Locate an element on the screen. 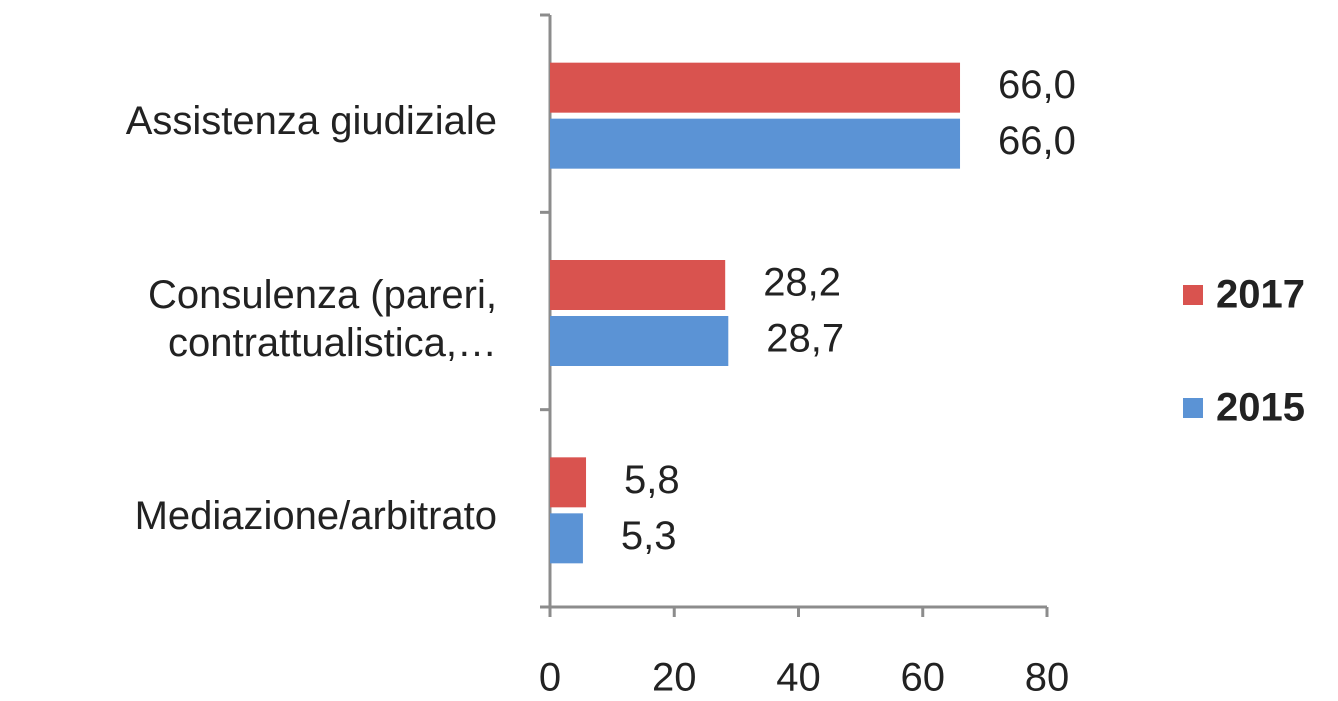 This screenshot has height=701, width=1338. x-tick-label: 20 is located at coordinates (674, 678).